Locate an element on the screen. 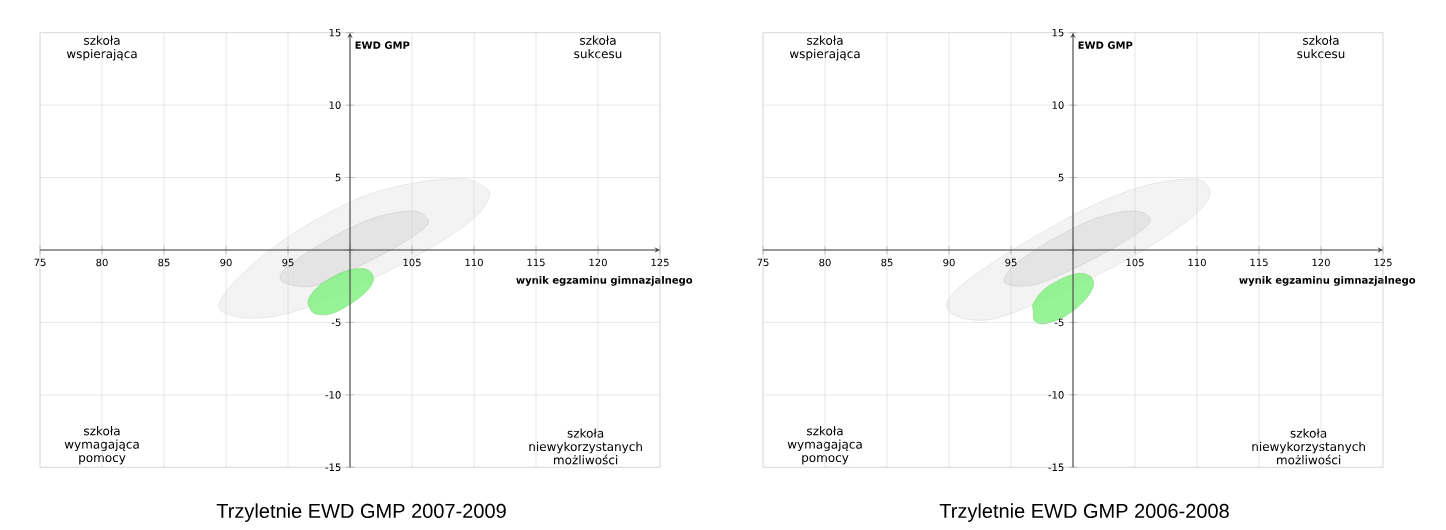 The height and width of the screenshot is (530, 1446). text: Trzyletnie EWD GMP 2006-2008 is located at coordinates (1084, 512).